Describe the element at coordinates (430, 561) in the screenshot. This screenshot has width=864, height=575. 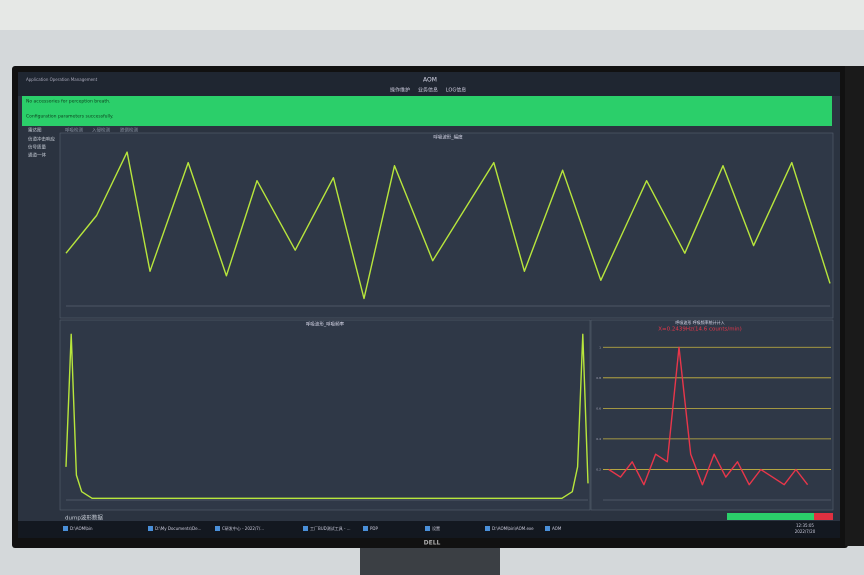
I see `monitor-stand` at that location.